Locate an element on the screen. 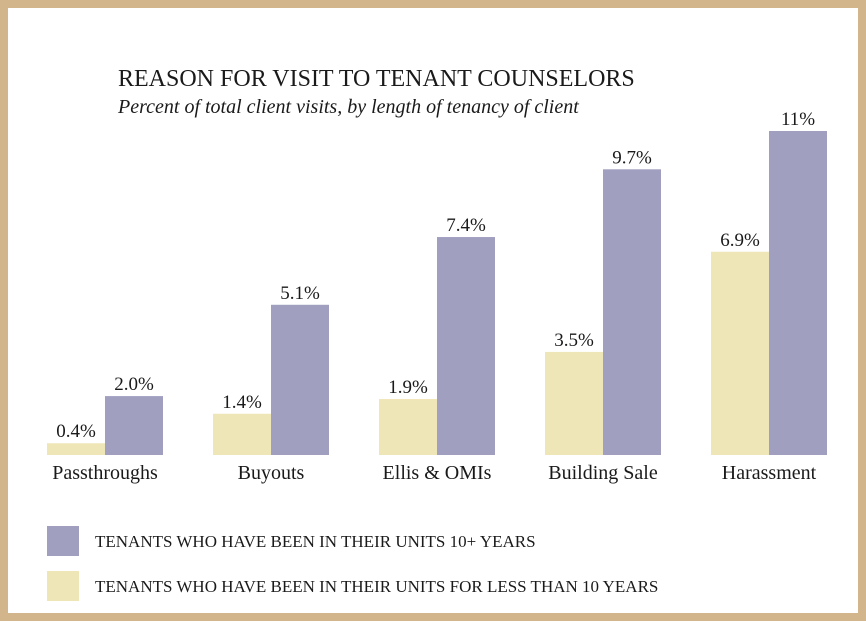  x-tick-label: Buyouts is located at coordinates (271, 473).